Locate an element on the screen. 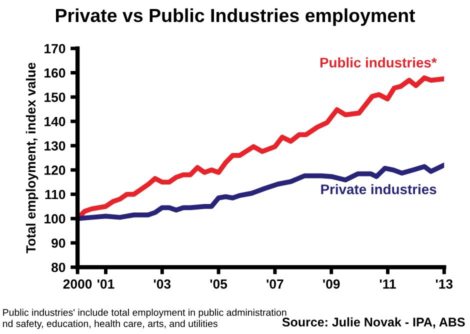 The height and width of the screenshot is (334, 470). line-series is located at coordinates (261, 192).